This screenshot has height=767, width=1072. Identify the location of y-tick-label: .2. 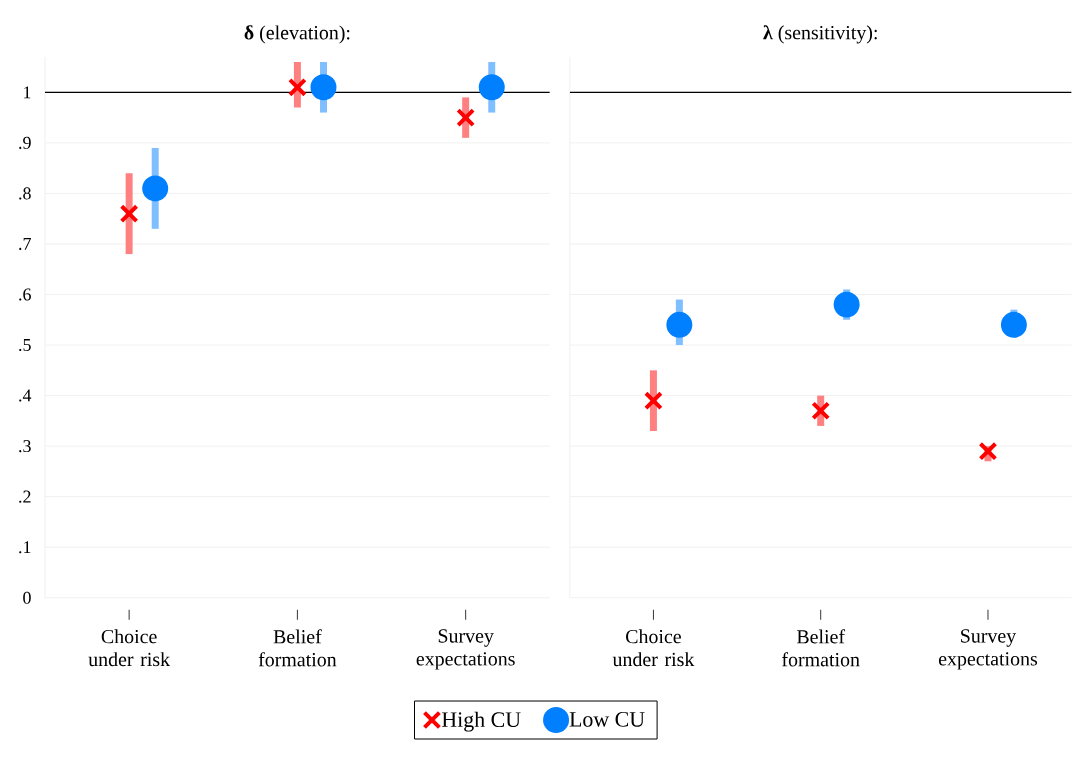
(25, 496).